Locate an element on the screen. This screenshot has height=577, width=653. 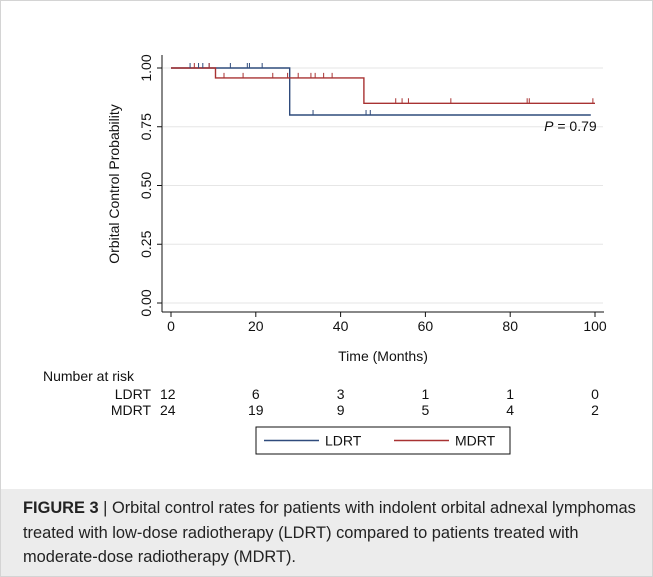
series-line-mdrt is located at coordinates (383, 85).